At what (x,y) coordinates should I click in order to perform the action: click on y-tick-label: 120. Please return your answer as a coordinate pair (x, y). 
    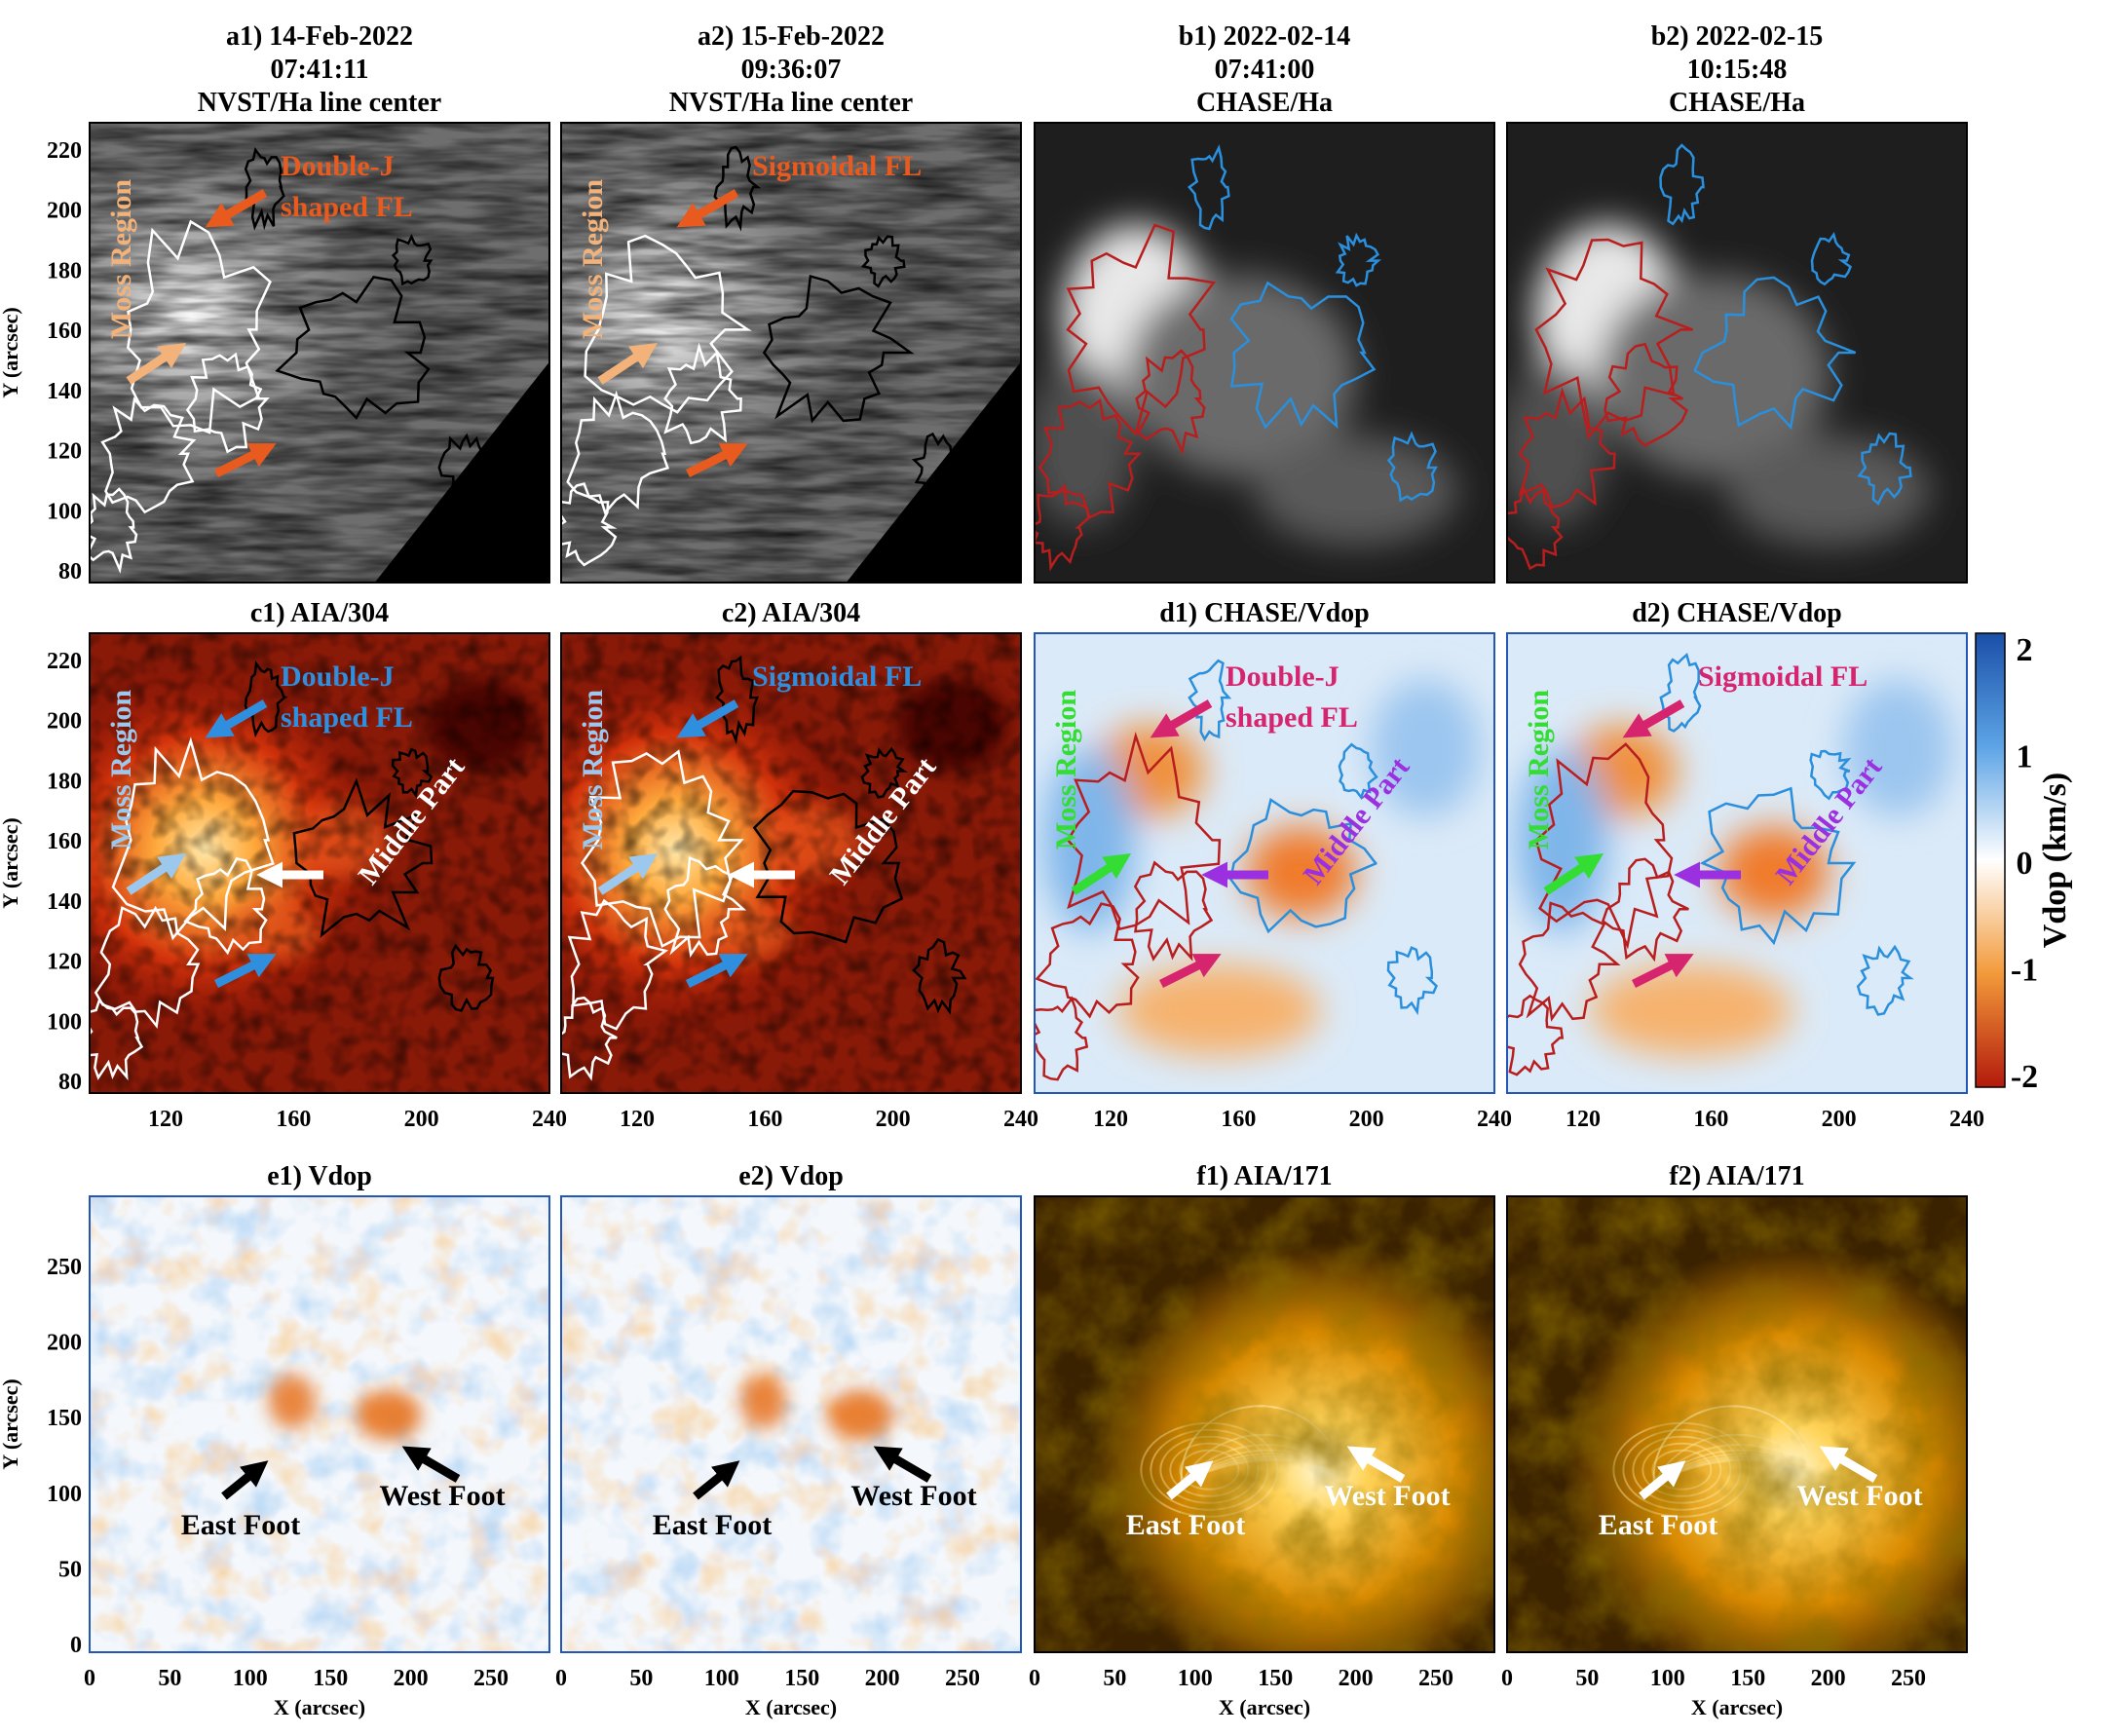
    Looking at the image, I should click on (64, 962).